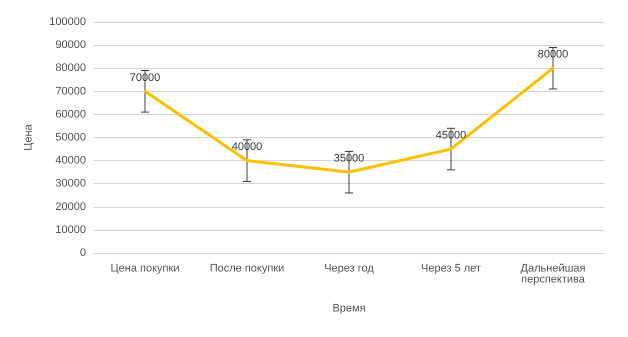 The height and width of the screenshot is (337, 628). What do you see at coordinates (553, 274) in the screenshot?
I see `x-tick-label: Дальнейшая перспектива` at bounding box center [553, 274].